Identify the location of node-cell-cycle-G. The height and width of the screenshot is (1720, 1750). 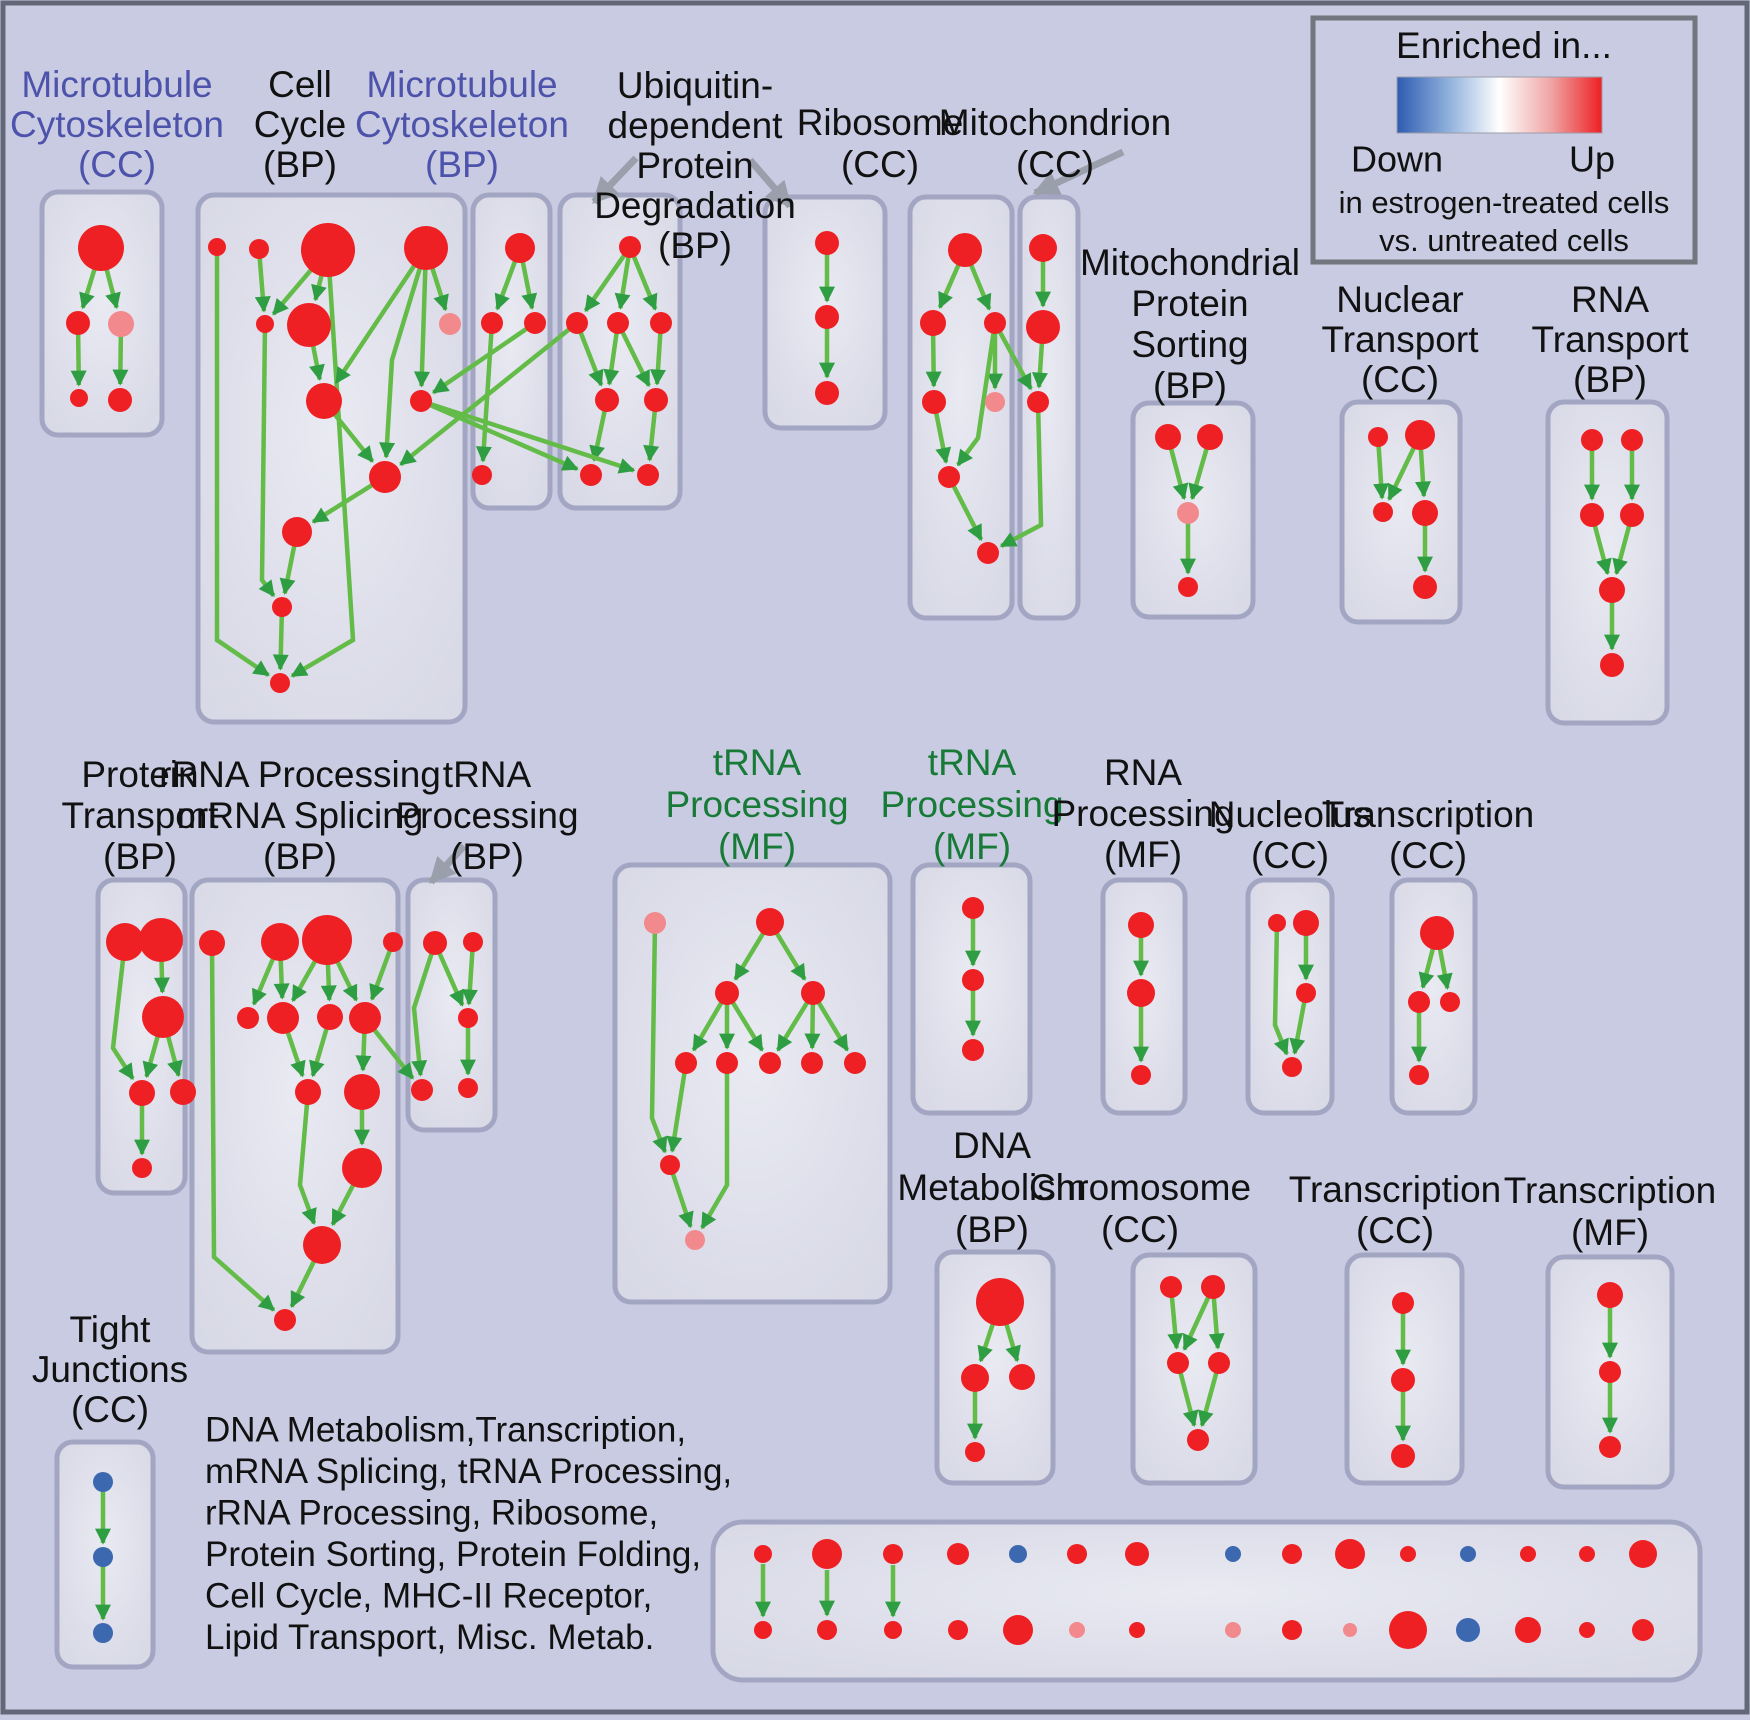
(450, 324).